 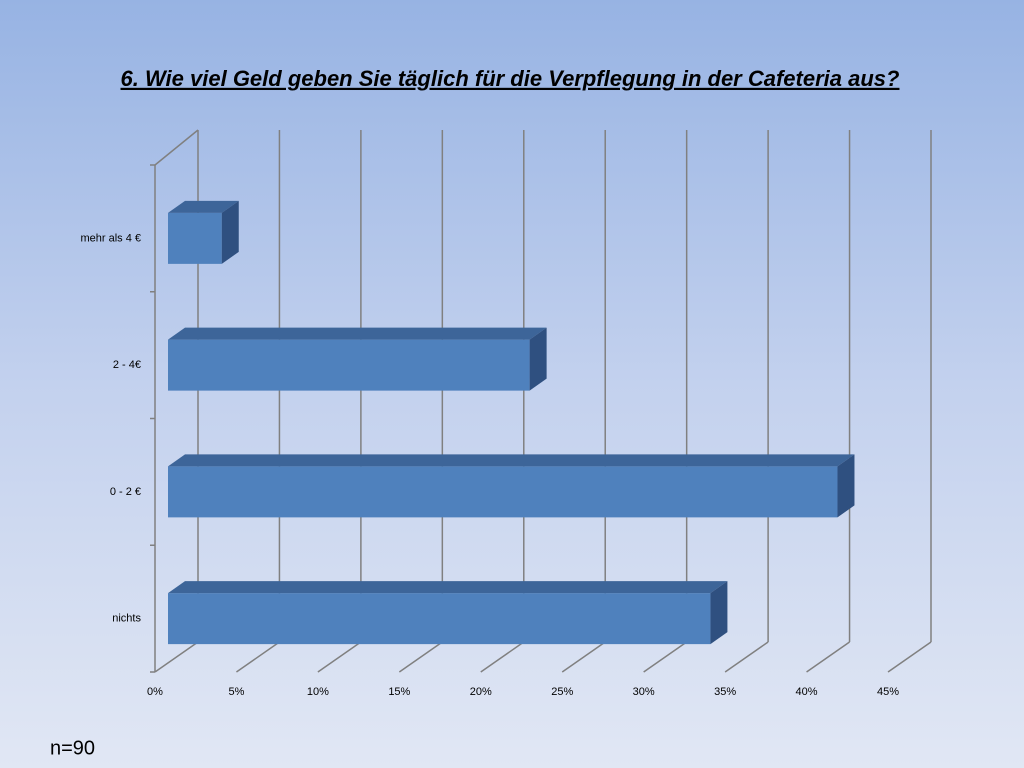 What do you see at coordinates (72, 748) in the screenshot?
I see `sample-size-note: n=90` at bounding box center [72, 748].